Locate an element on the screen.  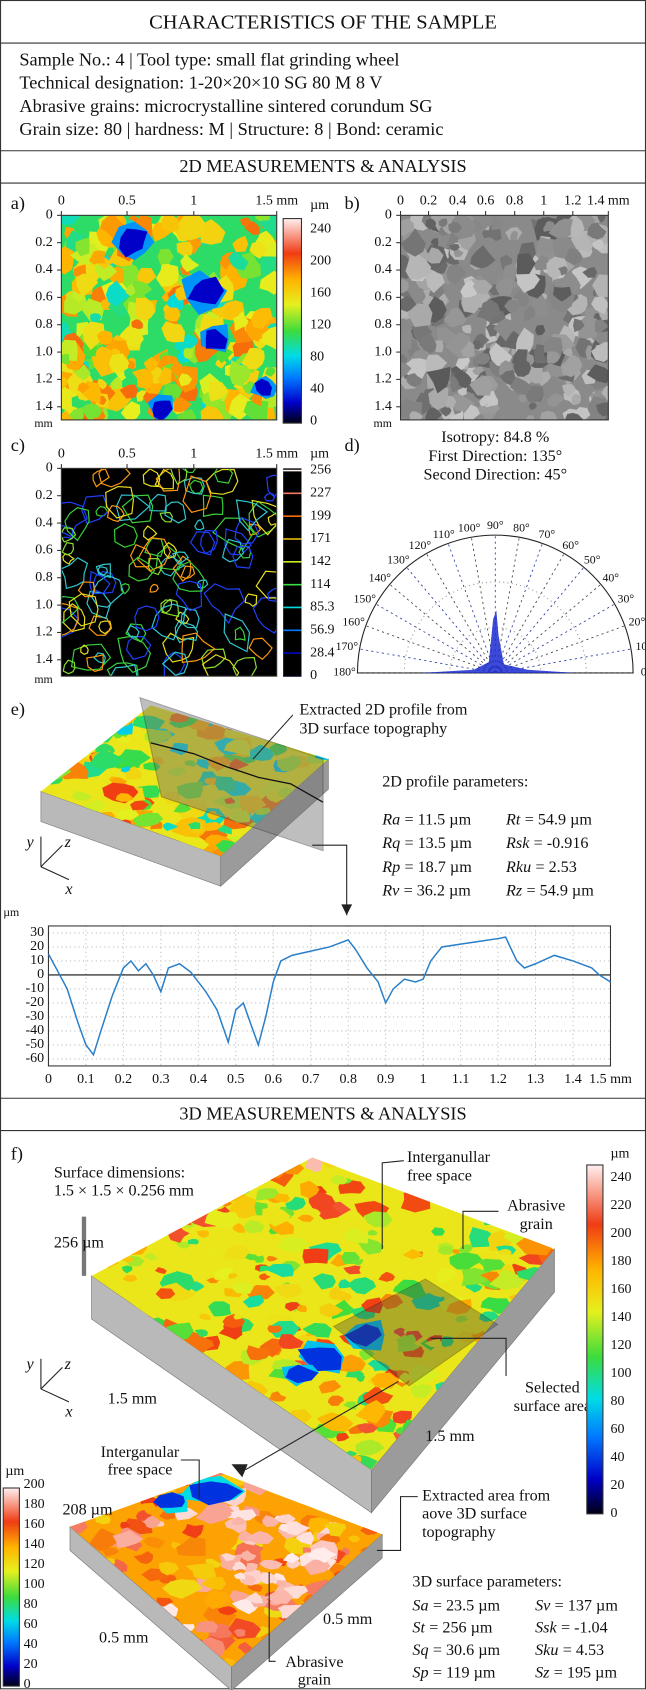
polar-frame is located at coordinates (495, 604).